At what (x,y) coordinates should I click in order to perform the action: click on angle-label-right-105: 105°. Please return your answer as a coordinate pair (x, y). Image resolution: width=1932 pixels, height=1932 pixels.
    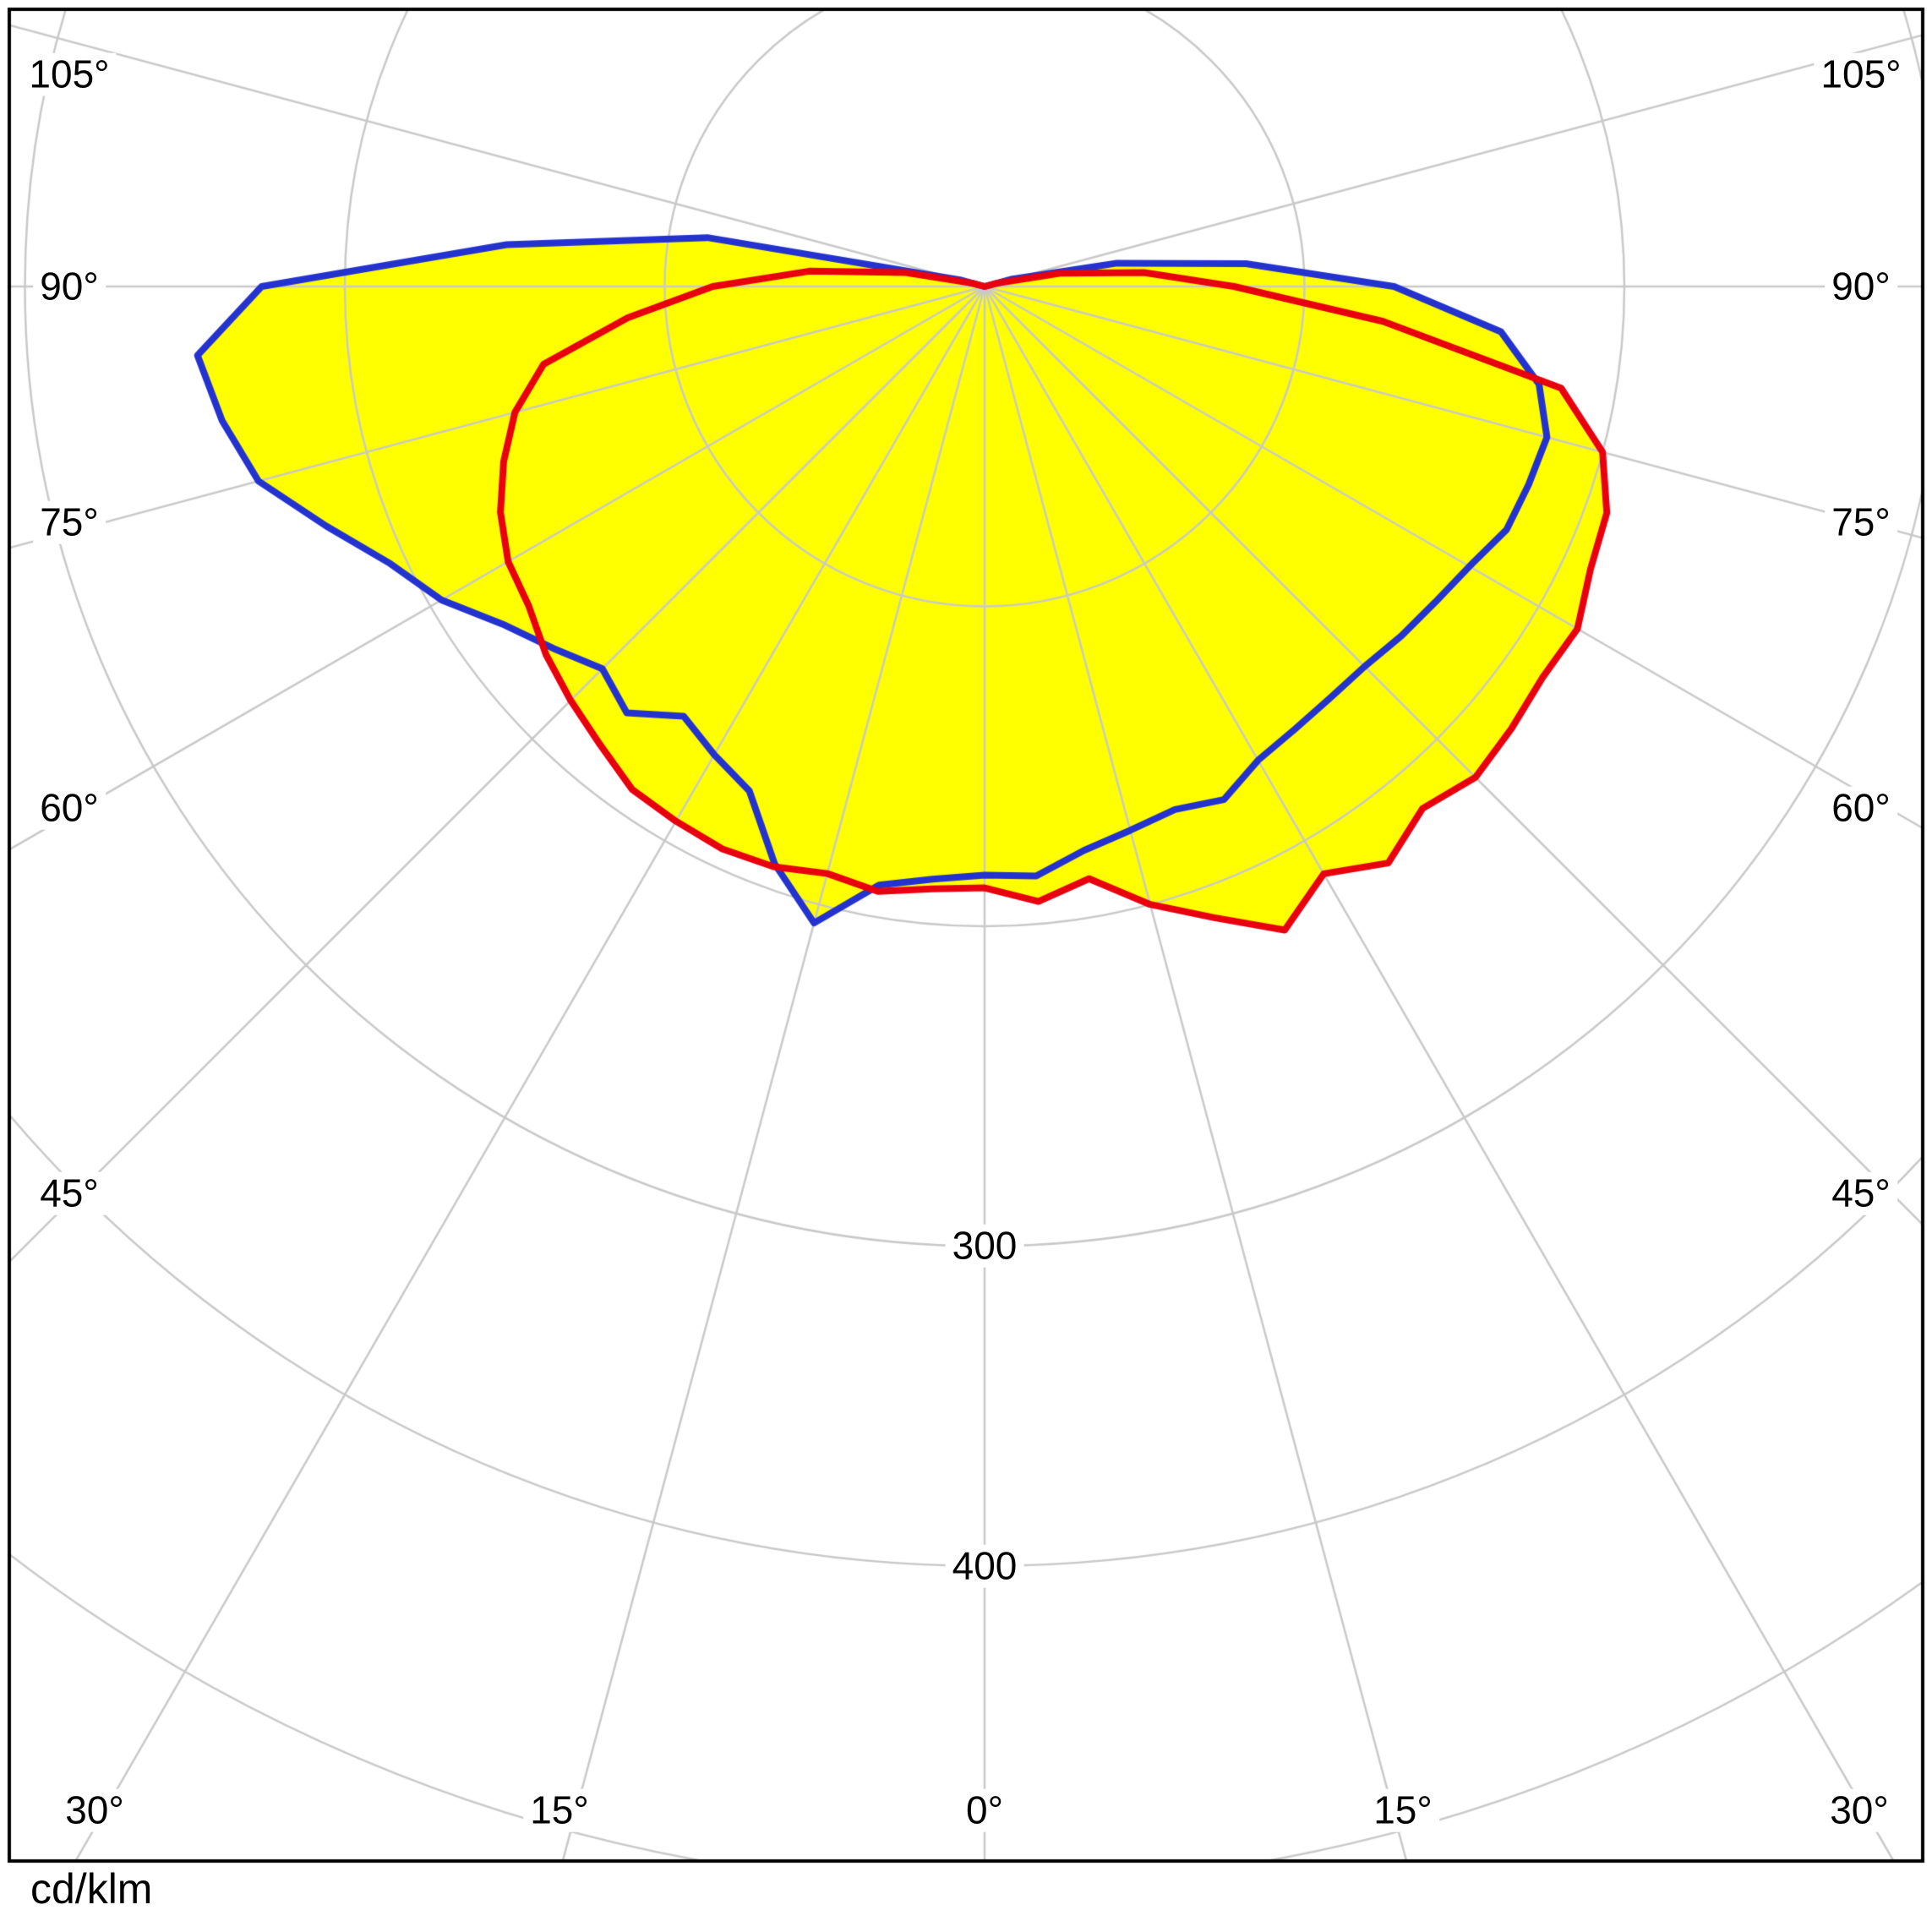
    Looking at the image, I should click on (1861, 74).